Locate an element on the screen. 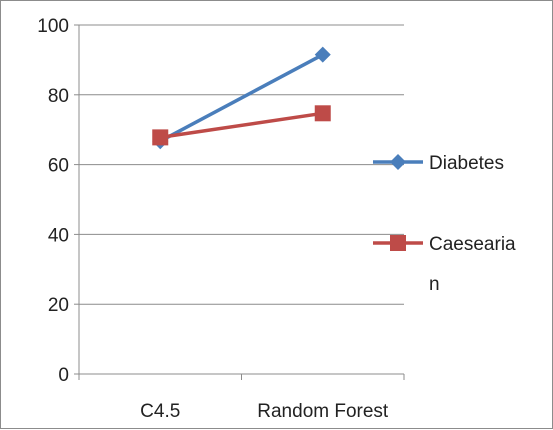 The height and width of the screenshot is (430, 553). y-tick-labels: 0 20 40 60 80 100 is located at coordinates (53, 201).